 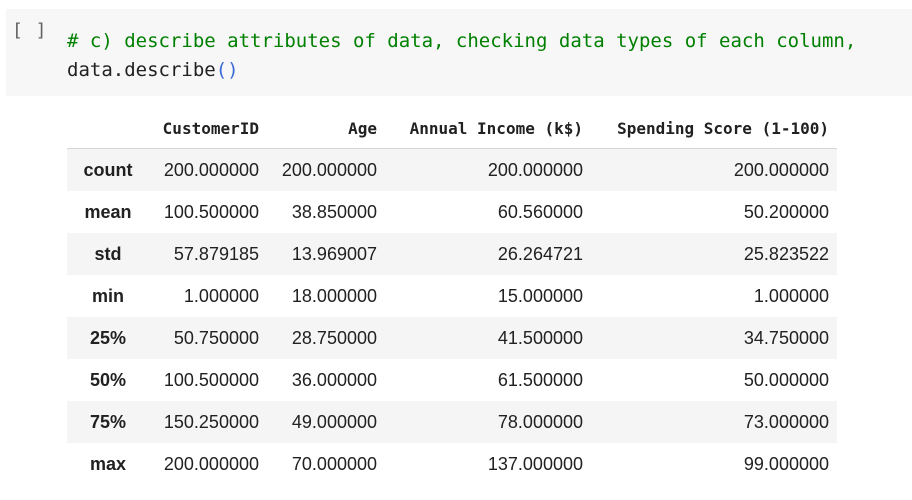 I want to click on table-cell: 60.560000, so click(x=540, y=211).